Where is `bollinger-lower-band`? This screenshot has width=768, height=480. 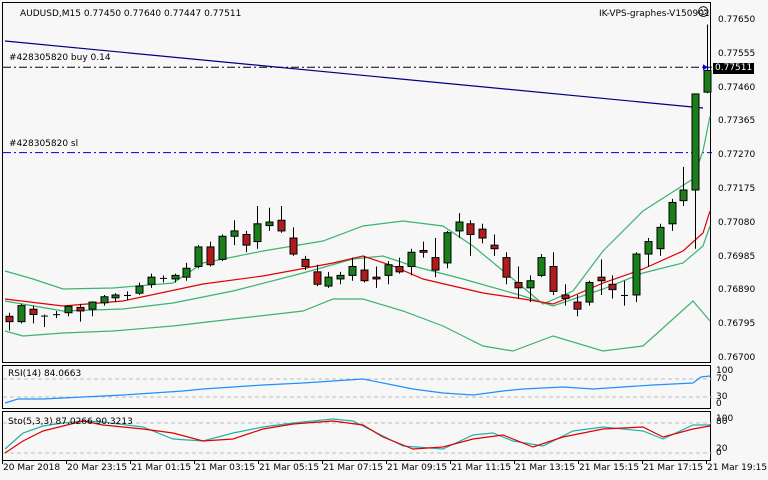 bollinger-lower-band is located at coordinates (357, 325).